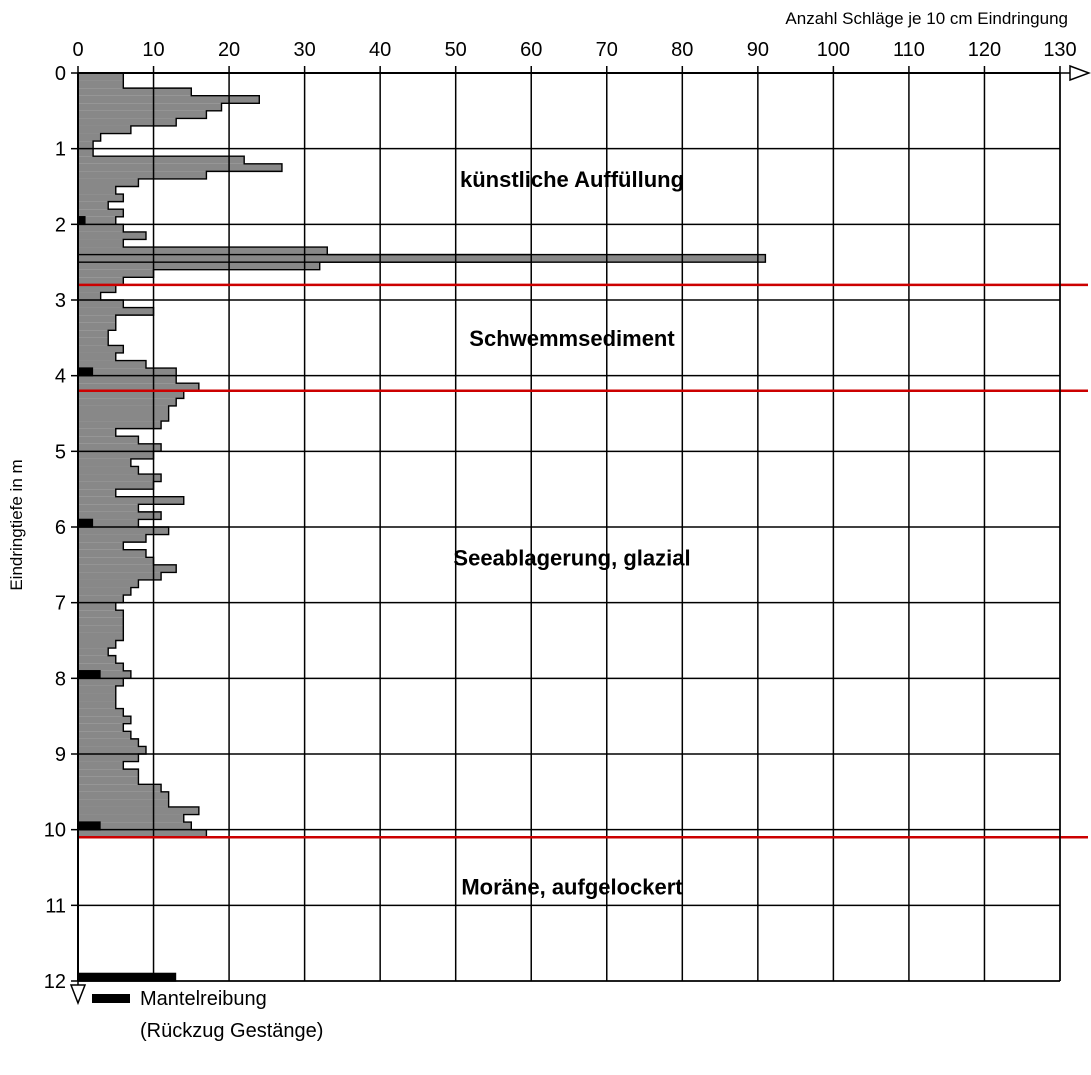  I want to click on y-tick-label: 11, so click(55, 906).